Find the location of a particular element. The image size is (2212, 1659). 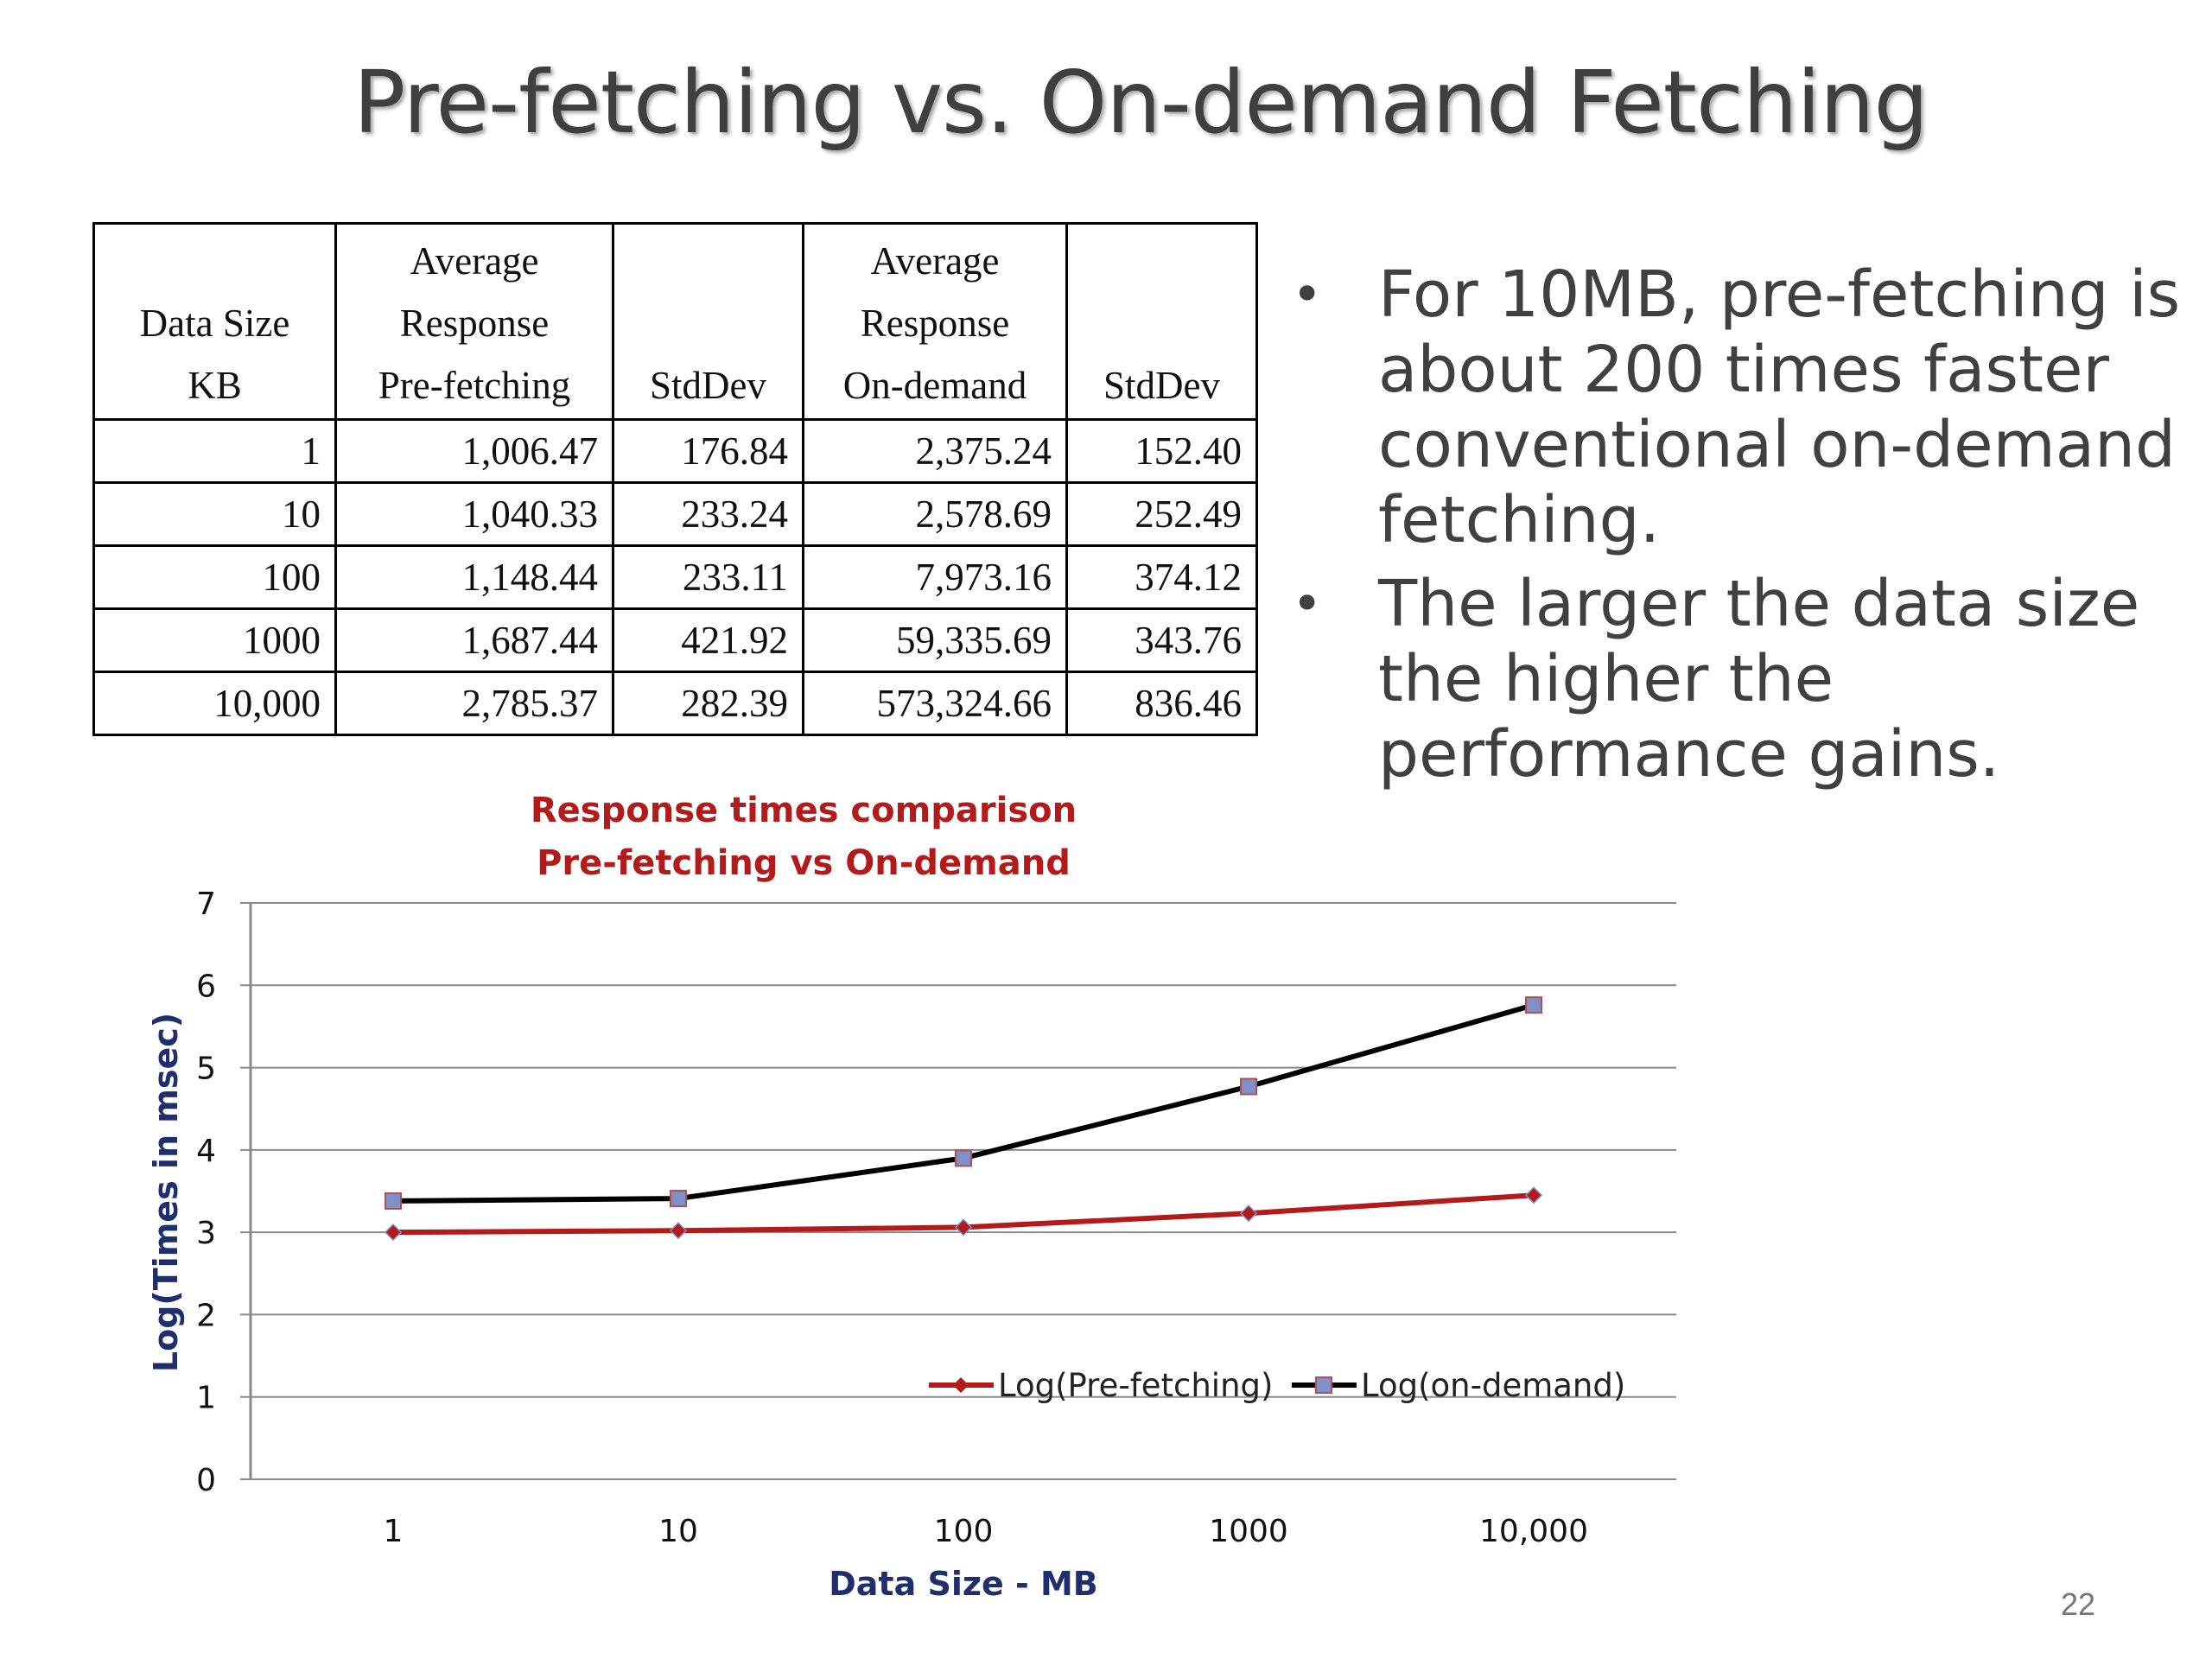

header-line: KB is located at coordinates (215, 385).